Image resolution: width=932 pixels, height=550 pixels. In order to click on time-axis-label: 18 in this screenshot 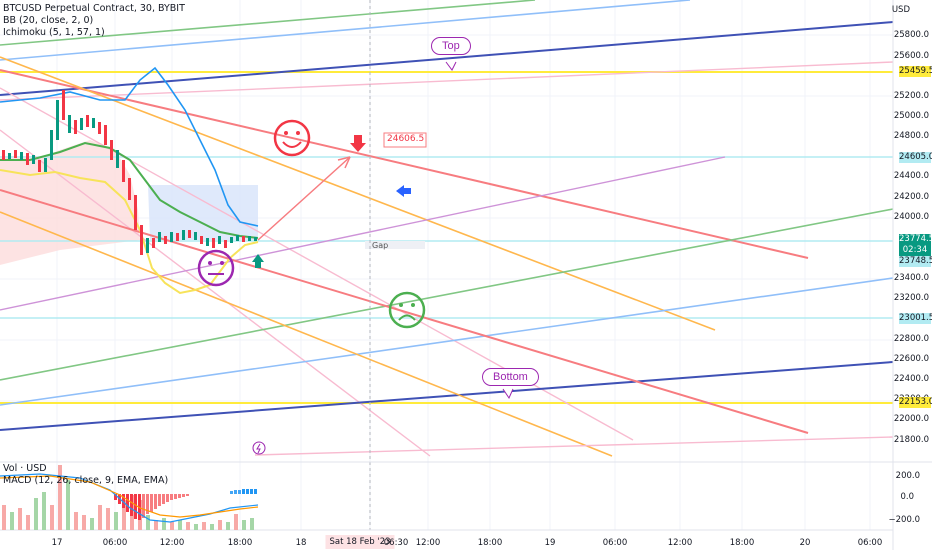, I will do `click(301, 543)`.